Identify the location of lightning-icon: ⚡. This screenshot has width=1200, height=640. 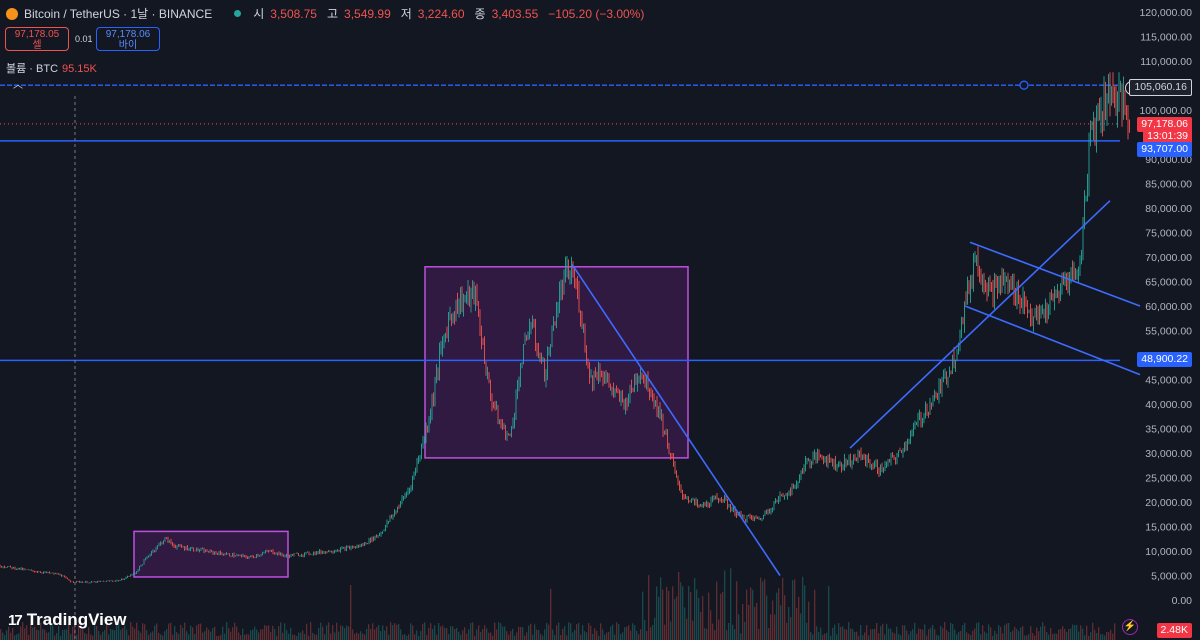
(1130, 627).